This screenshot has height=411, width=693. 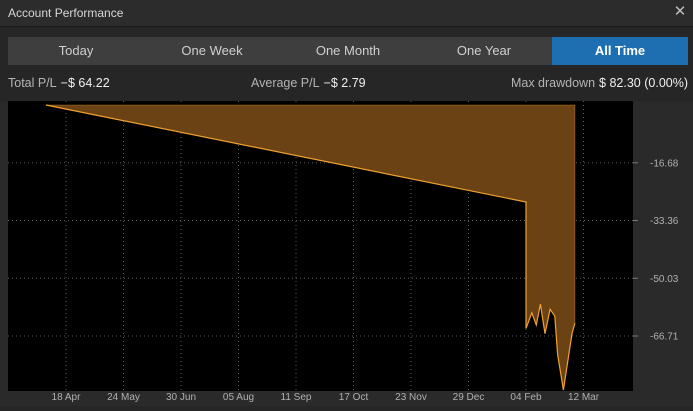 What do you see at coordinates (664, 221) in the screenshot?
I see `y-tick-label: -33.36` at bounding box center [664, 221].